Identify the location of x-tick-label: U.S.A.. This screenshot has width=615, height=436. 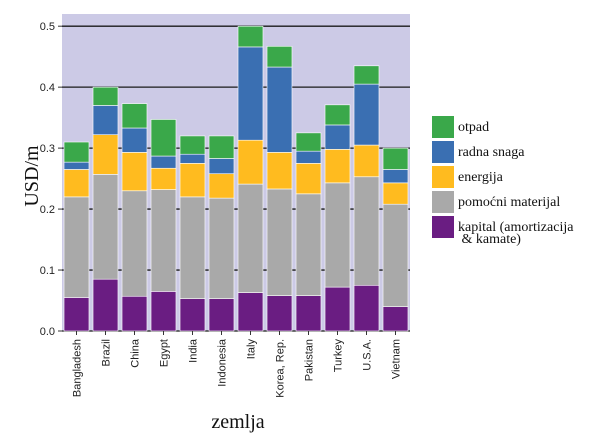
(368, 355).